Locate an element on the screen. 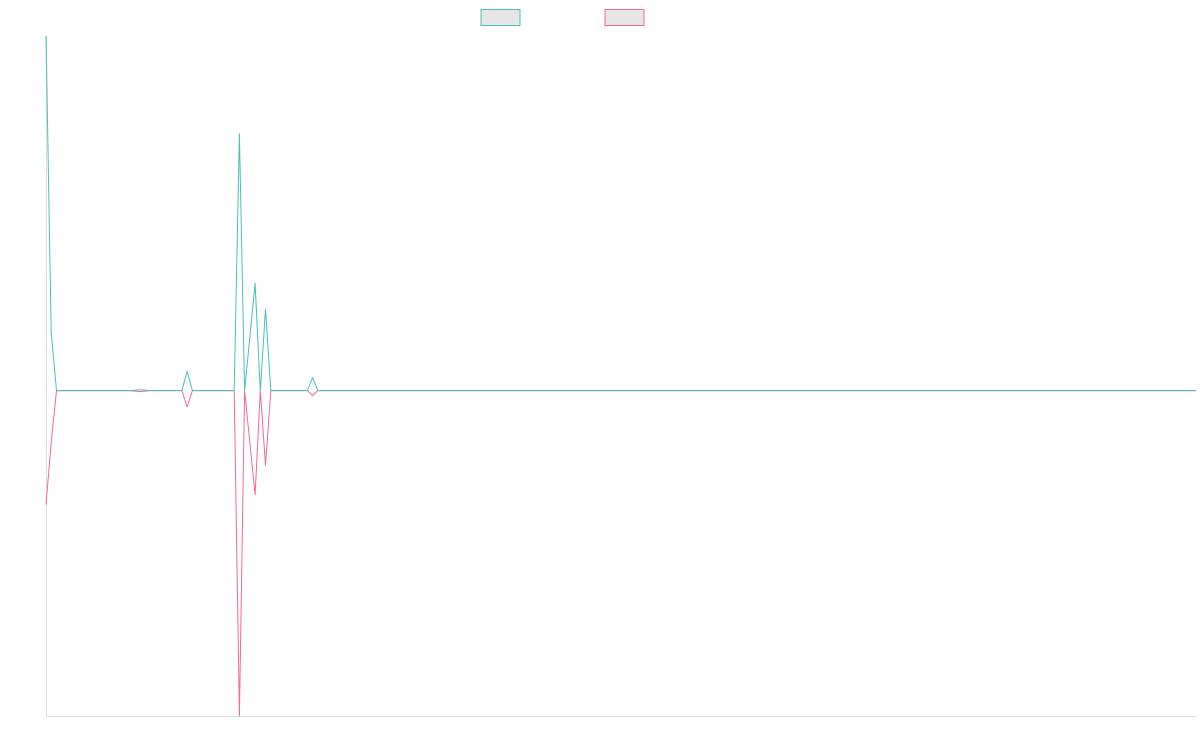 Image resolution: width=1200 pixels, height=750 pixels. legend is located at coordinates (562, 17).